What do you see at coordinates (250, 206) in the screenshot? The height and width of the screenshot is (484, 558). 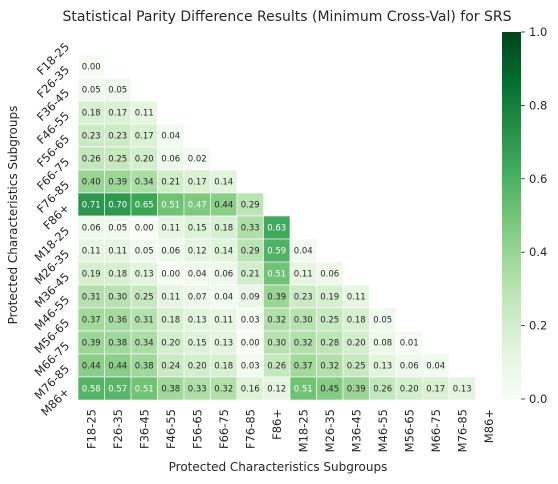 I see `cell-value-label: 0.29` at bounding box center [250, 206].